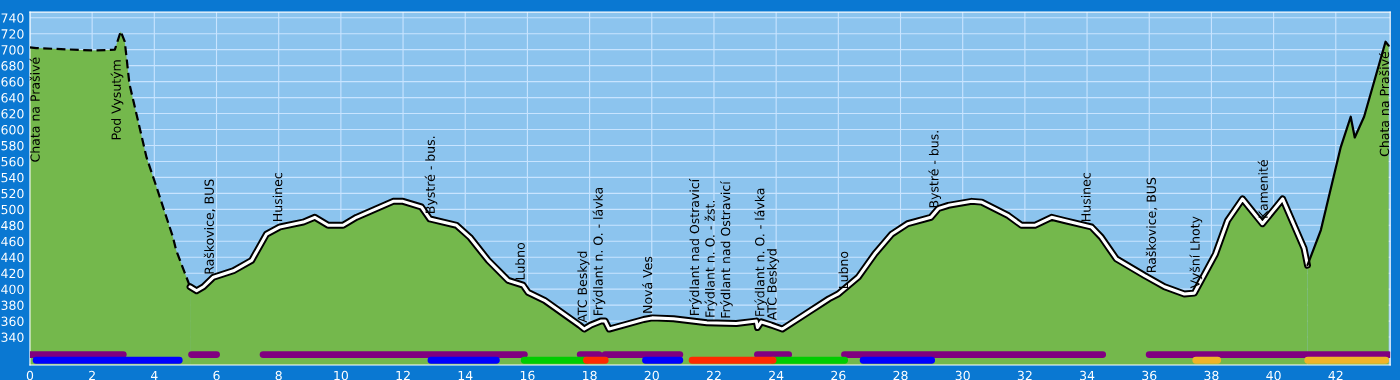 Image resolution: width=1400 pixels, height=380 pixels. What do you see at coordinates (12, 177) in the screenshot?
I see `y-tick-label: 540` at bounding box center [12, 177].